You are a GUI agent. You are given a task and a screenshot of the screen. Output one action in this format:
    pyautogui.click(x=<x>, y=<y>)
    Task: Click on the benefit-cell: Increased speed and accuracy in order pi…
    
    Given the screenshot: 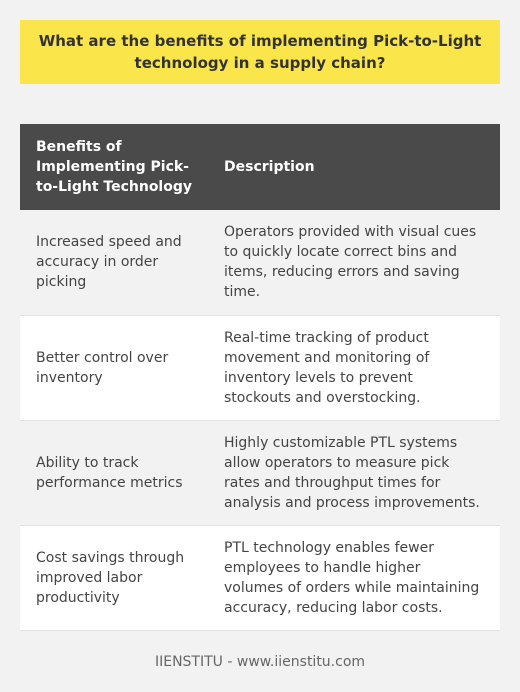 What is the action you would take?
    pyautogui.click(x=114, y=263)
    